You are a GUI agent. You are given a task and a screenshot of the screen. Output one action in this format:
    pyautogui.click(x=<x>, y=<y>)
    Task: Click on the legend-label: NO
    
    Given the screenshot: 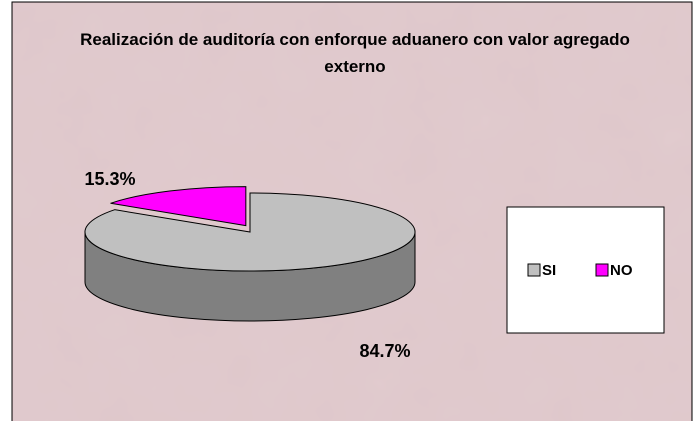 What is the action you would take?
    pyautogui.click(x=621, y=270)
    